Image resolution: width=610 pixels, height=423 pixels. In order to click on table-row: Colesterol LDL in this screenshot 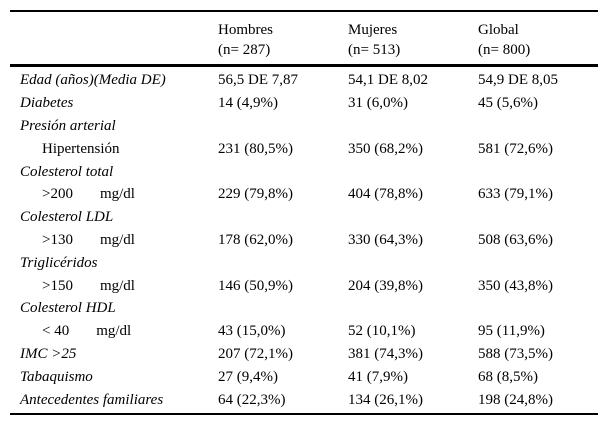, I will do `click(304, 217)`.